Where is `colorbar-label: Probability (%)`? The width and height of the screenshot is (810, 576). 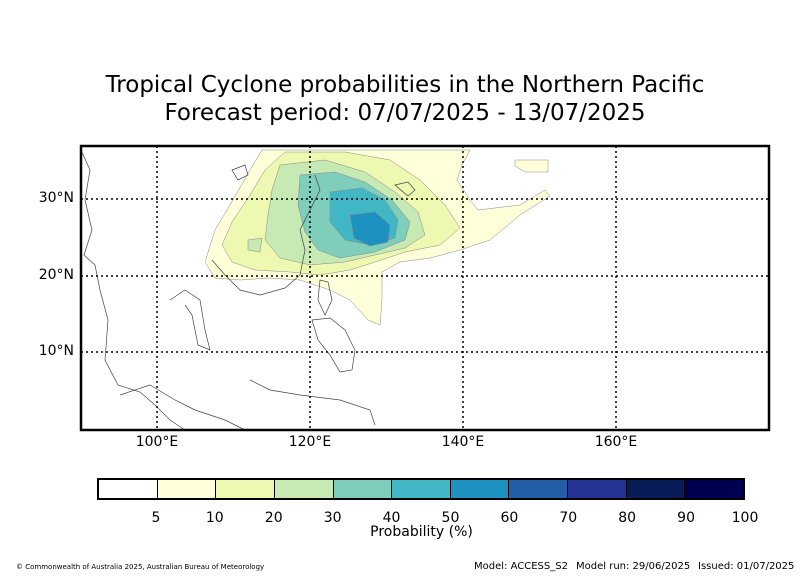 colorbar-label: Probability (%) is located at coordinates (421, 532).